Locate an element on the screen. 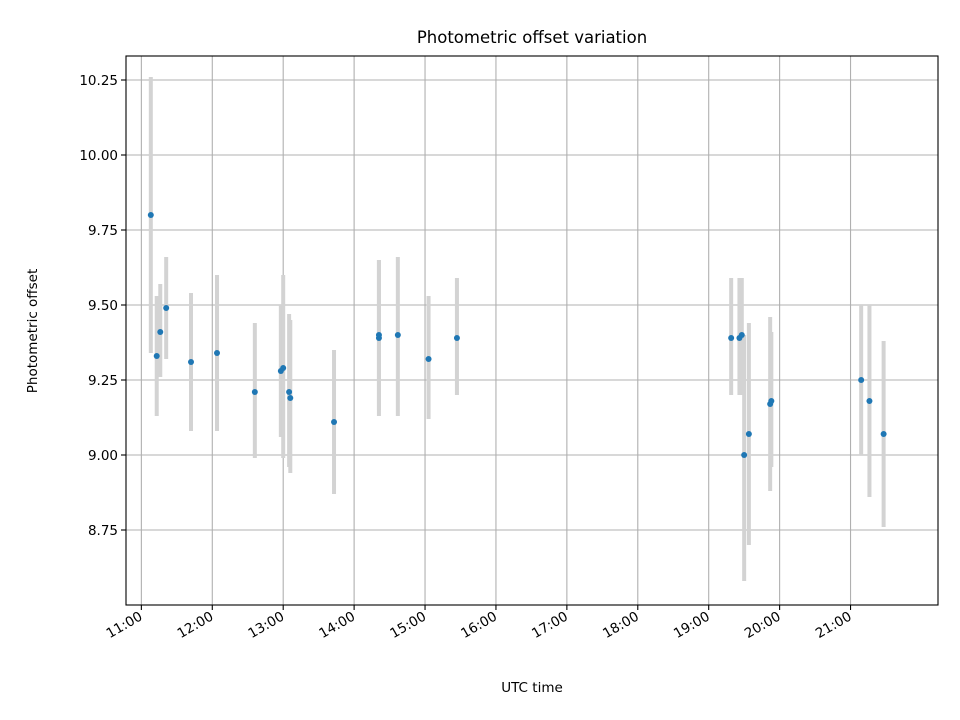  y-axis-label: Photometric offset is located at coordinates (33, 331).